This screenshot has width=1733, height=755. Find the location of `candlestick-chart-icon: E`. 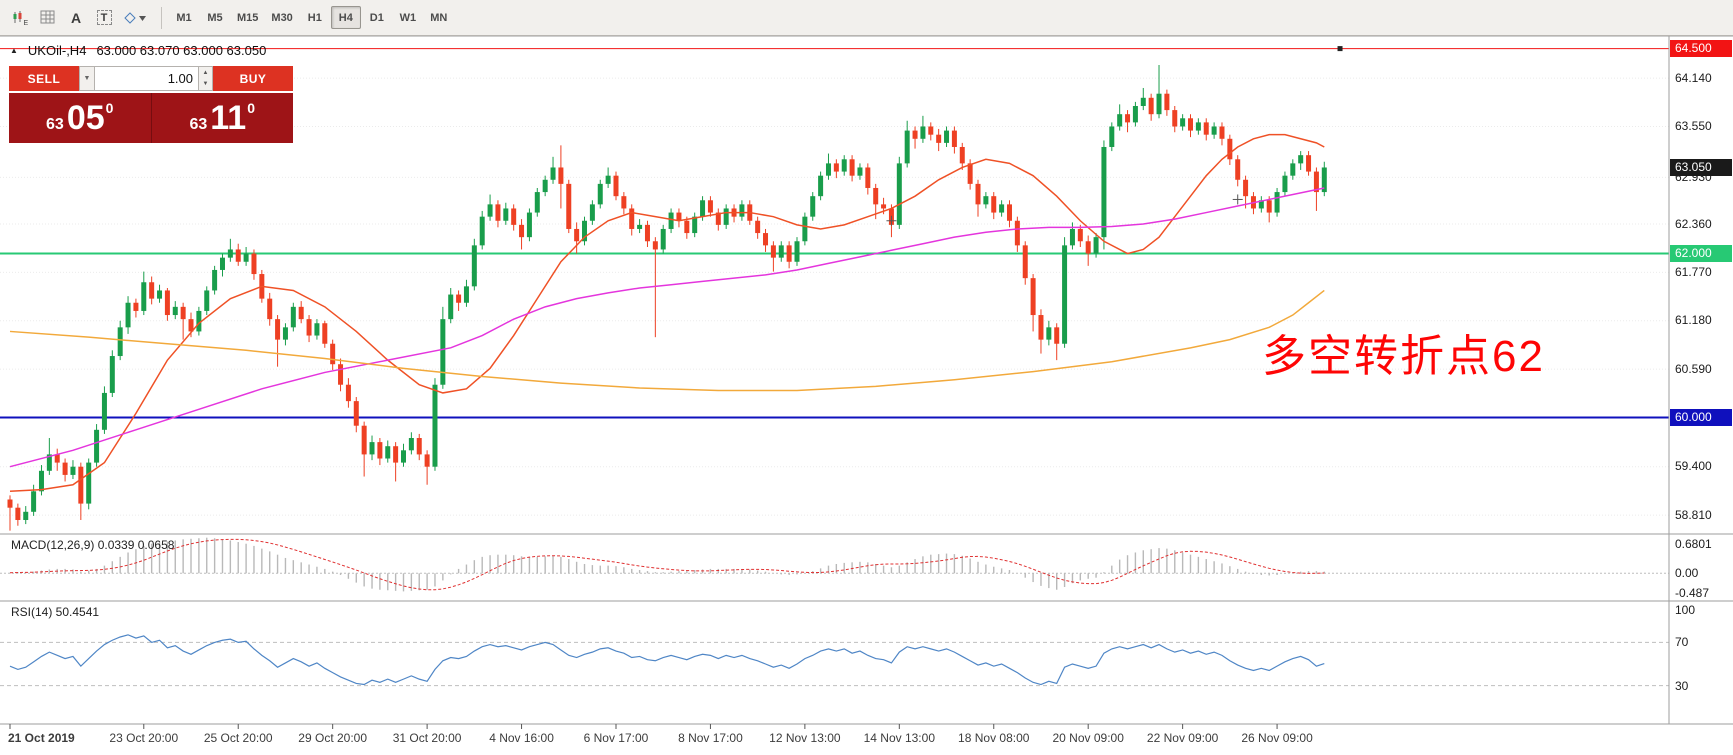

candlestick-chart-icon: E is located at coordinates (20, 18).